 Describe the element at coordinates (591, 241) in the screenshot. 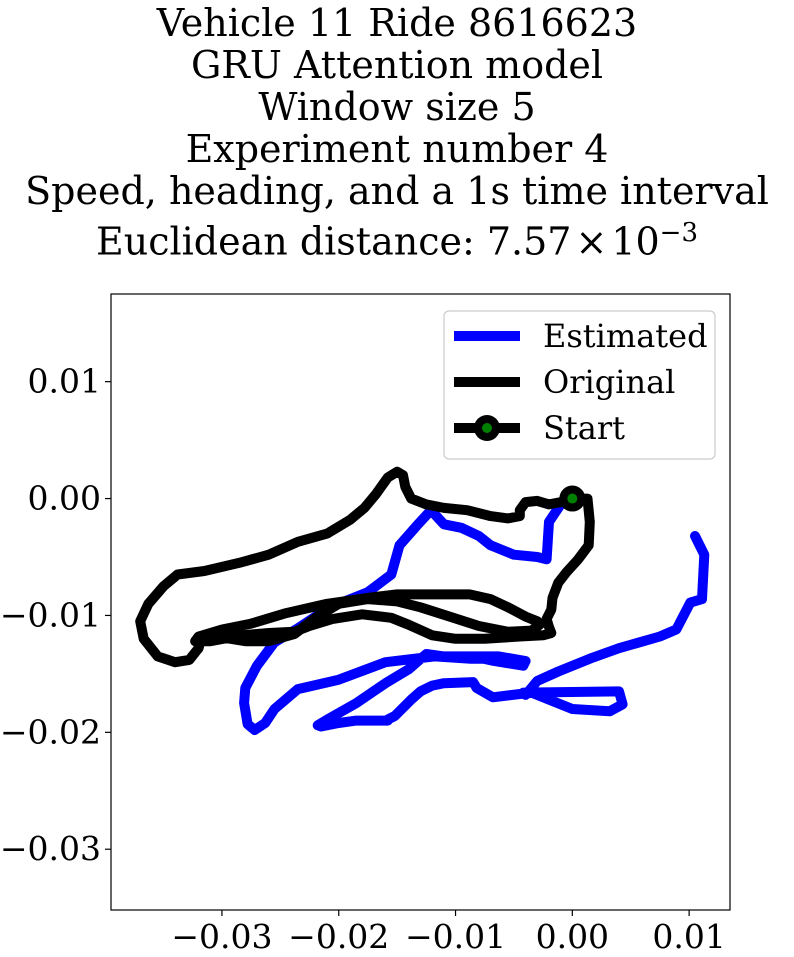

I see `metric-times: ×` at that location.